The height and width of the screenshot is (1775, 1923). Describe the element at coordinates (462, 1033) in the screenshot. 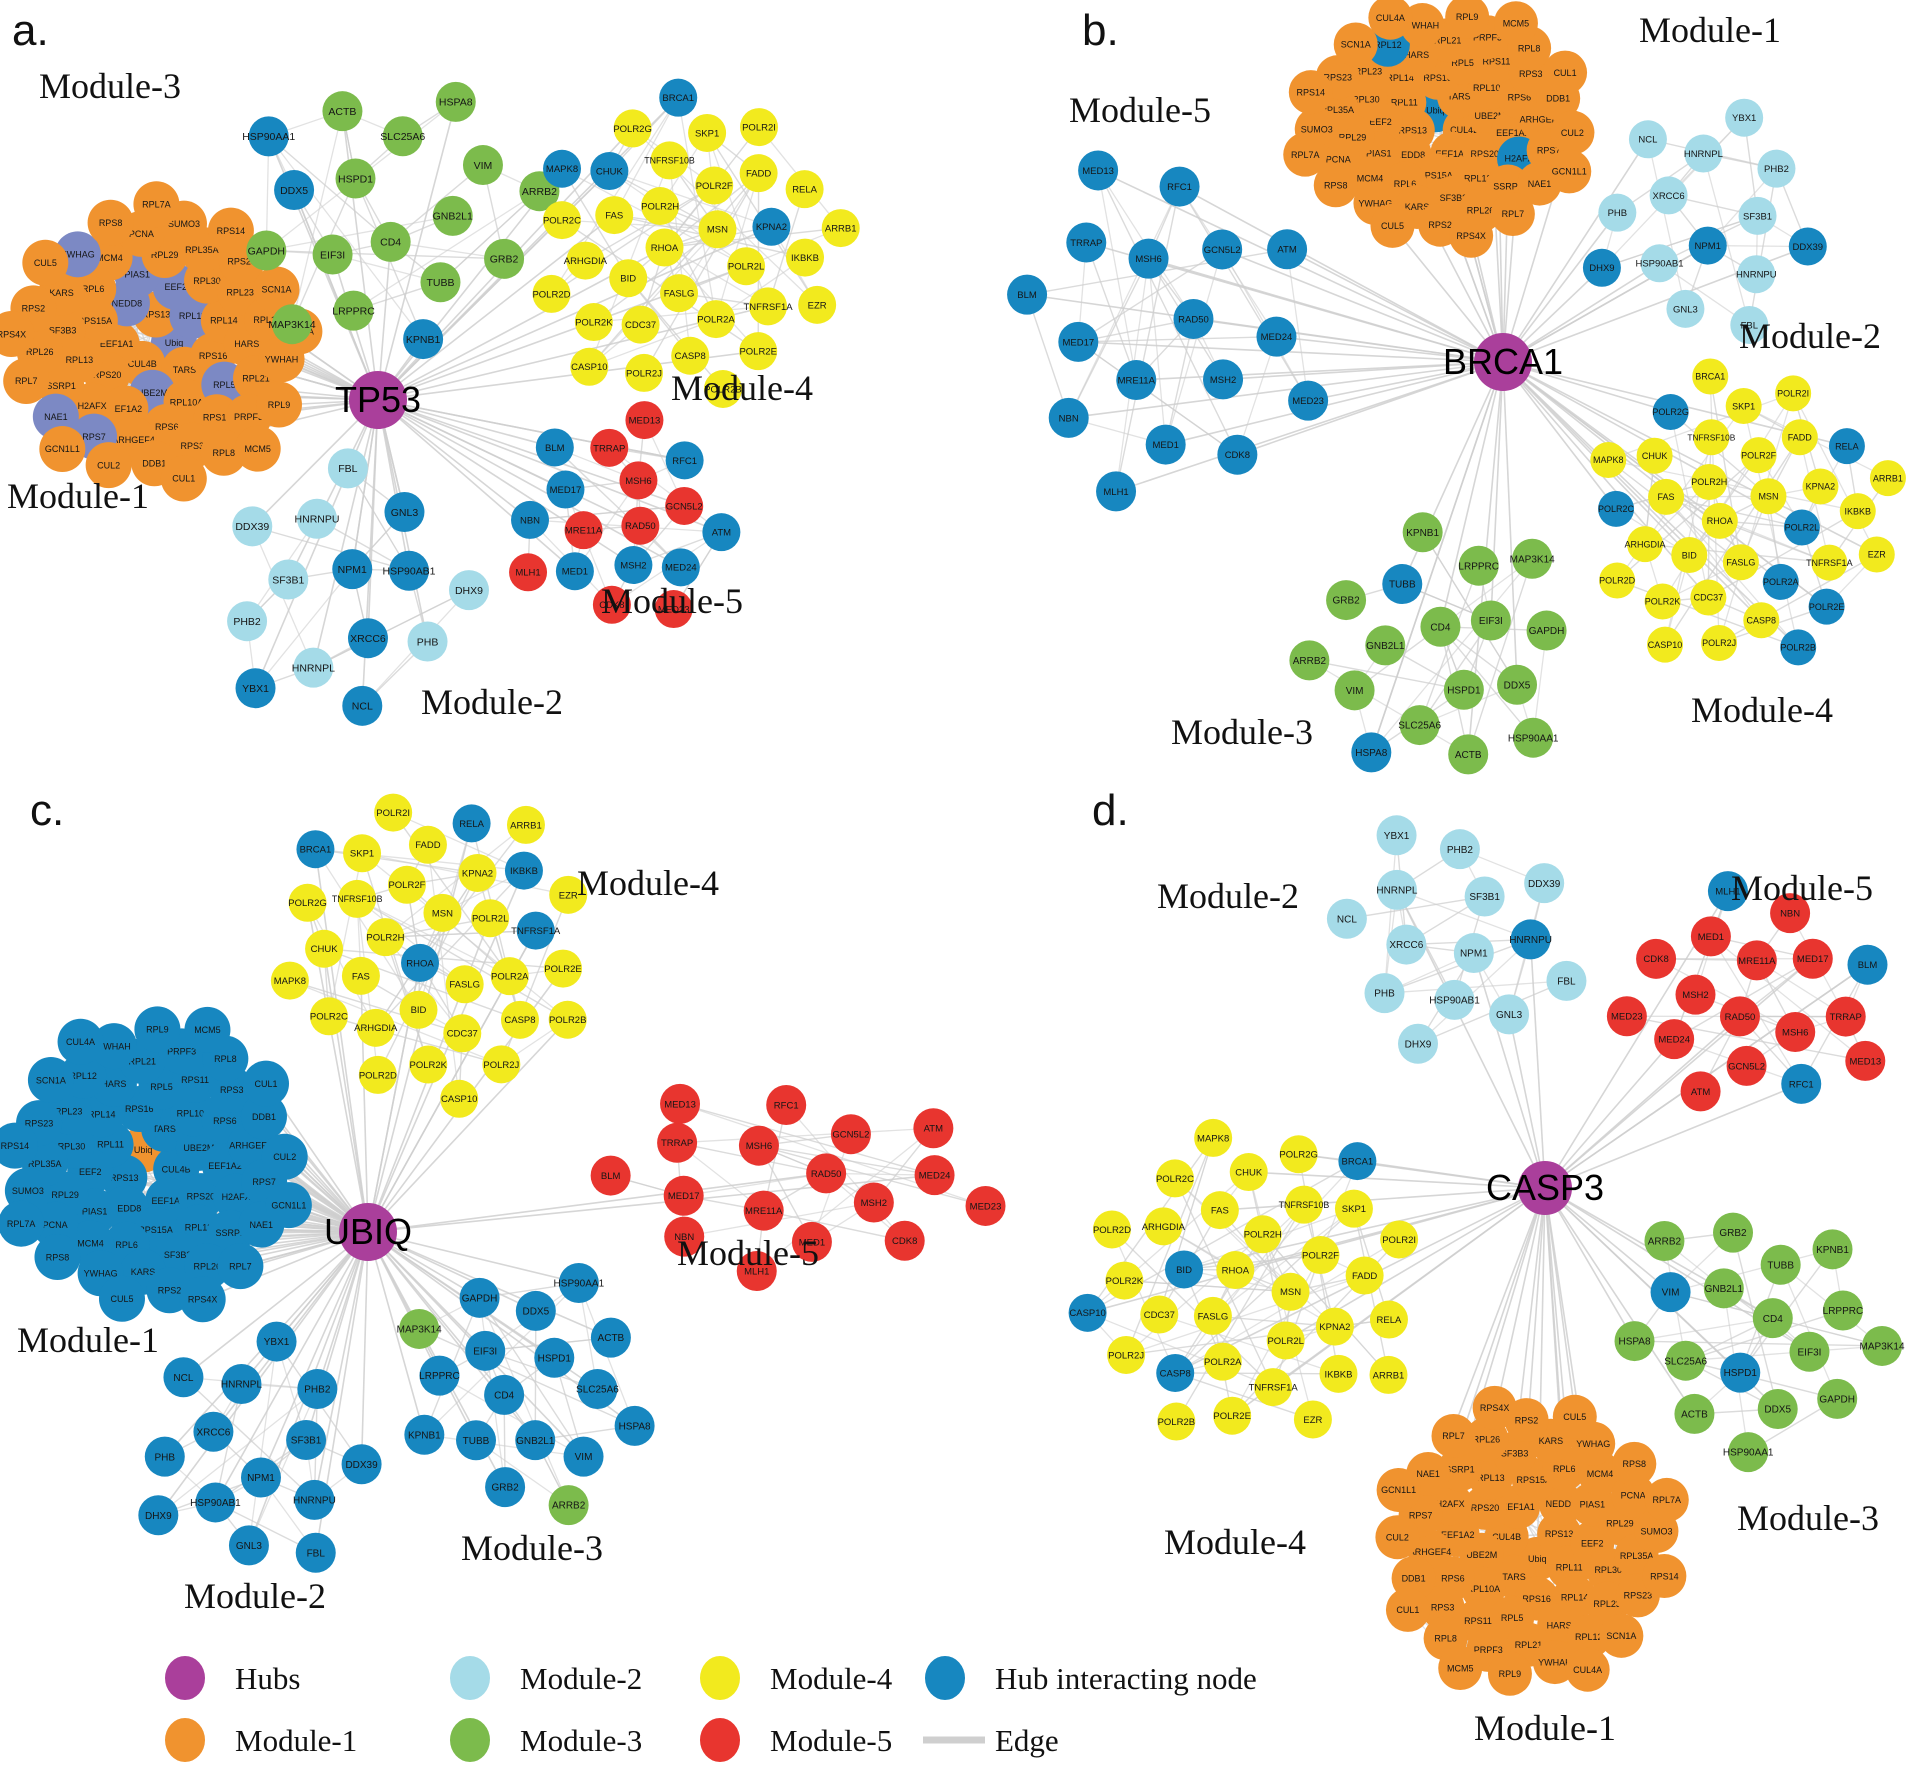

I see `node-CDC37` at that location.